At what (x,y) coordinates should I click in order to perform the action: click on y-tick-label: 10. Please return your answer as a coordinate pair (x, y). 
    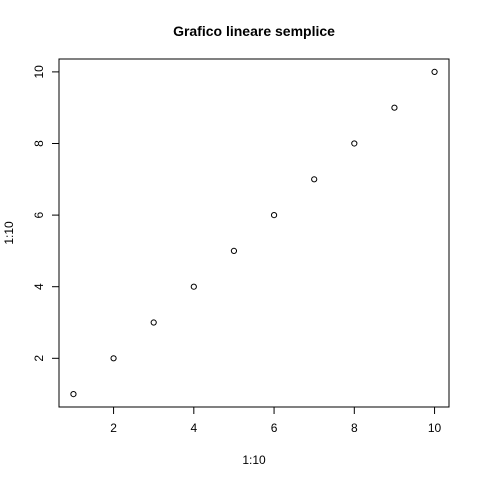
    Looking at the image, I should click on (39, 72).